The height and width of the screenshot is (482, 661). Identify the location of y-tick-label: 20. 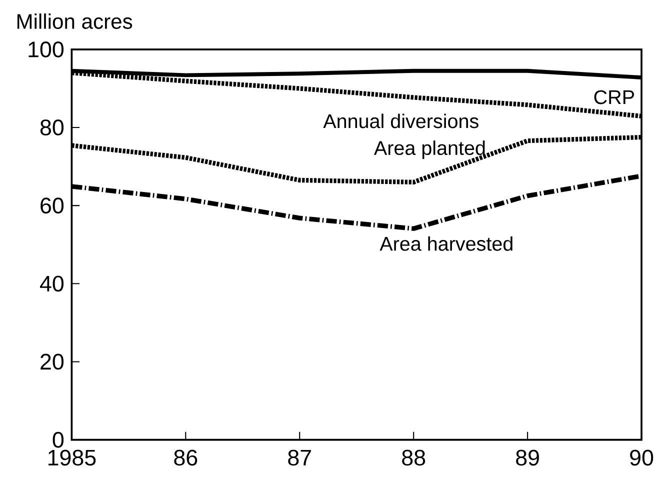
(52, 362).